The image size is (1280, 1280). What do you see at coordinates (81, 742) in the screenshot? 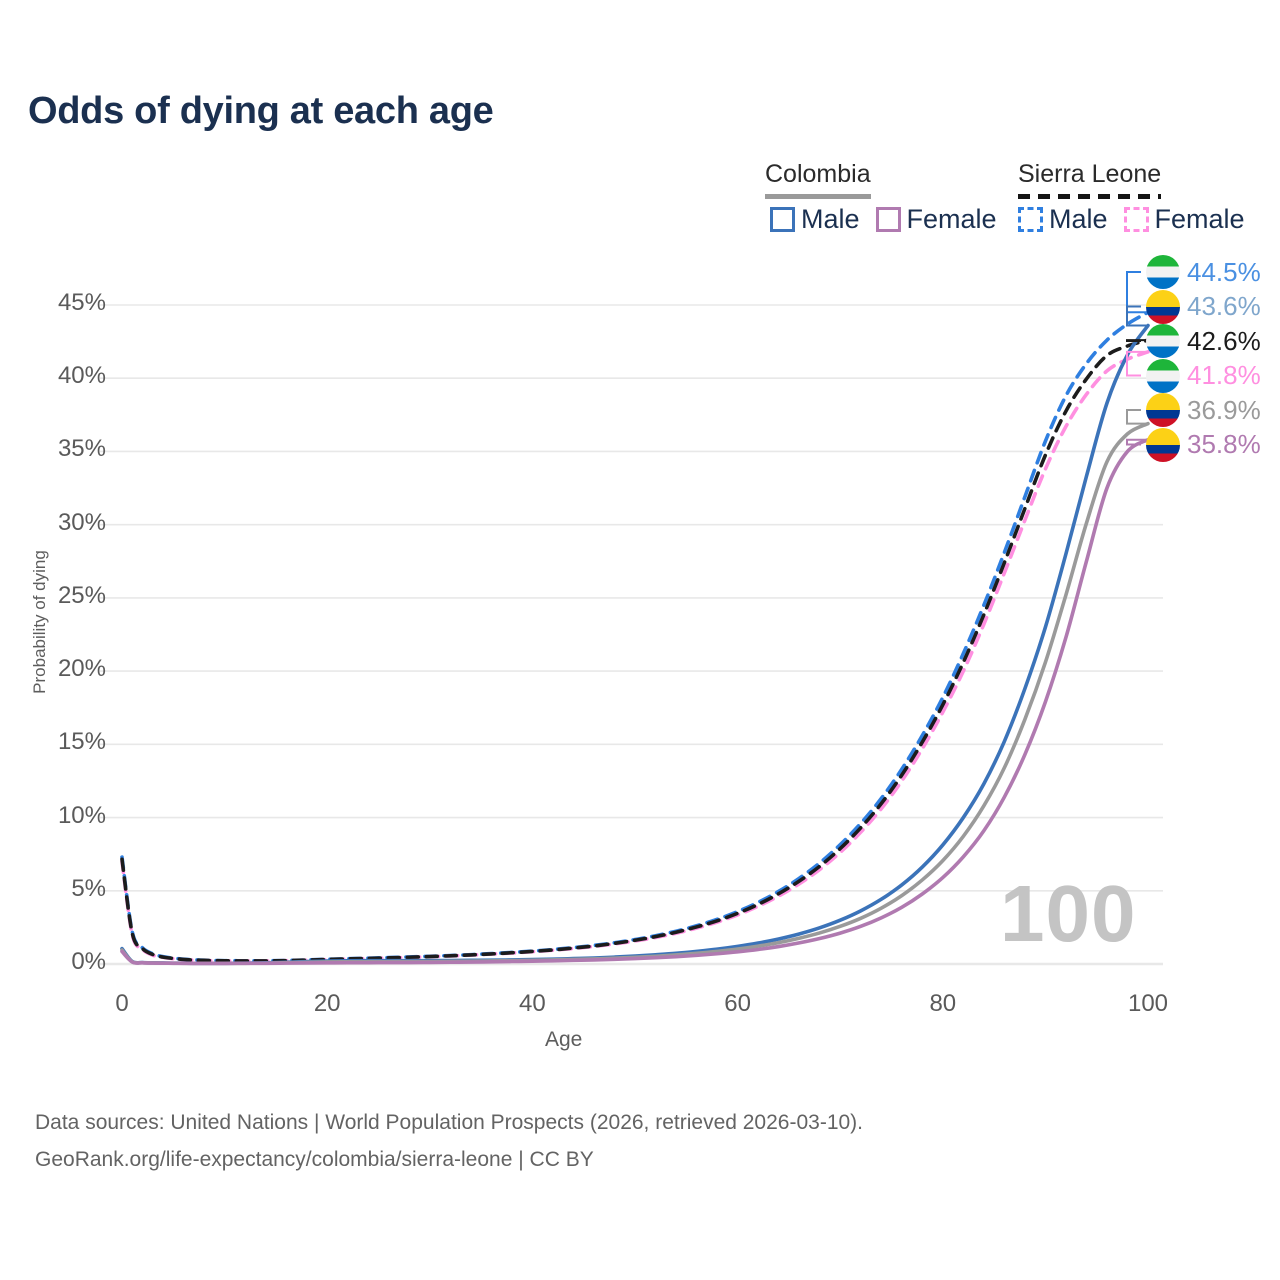
I see `y-tick-label: 15%` at bounding box center [81, 742].